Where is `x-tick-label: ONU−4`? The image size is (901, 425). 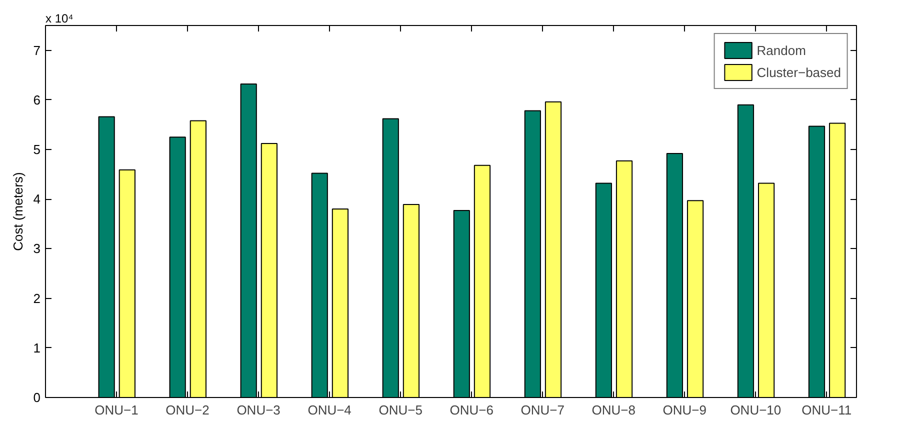
x-tick-label: ONU−4 is located at coordinates (330, 410).